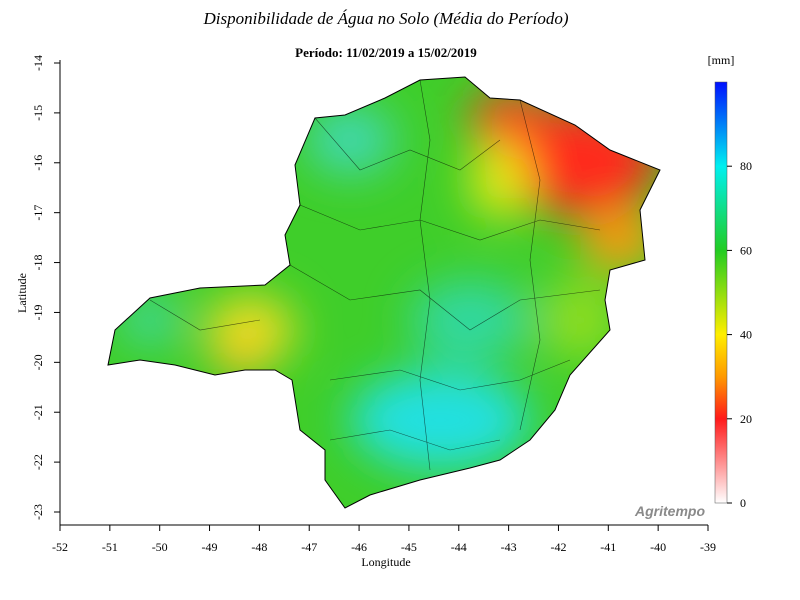 The width and height of the screenshot is (800, 600). I want to click on y-tick-label: -20, so click(38, 362).